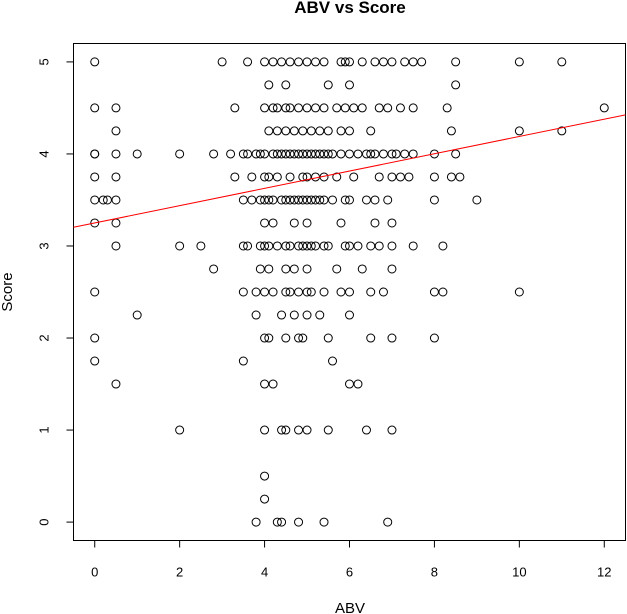 This screenshot has height=614, width=627. Describe the element at coordinates (44, 337) in the screenshot. I see `y-tick-label: 2` at that location.